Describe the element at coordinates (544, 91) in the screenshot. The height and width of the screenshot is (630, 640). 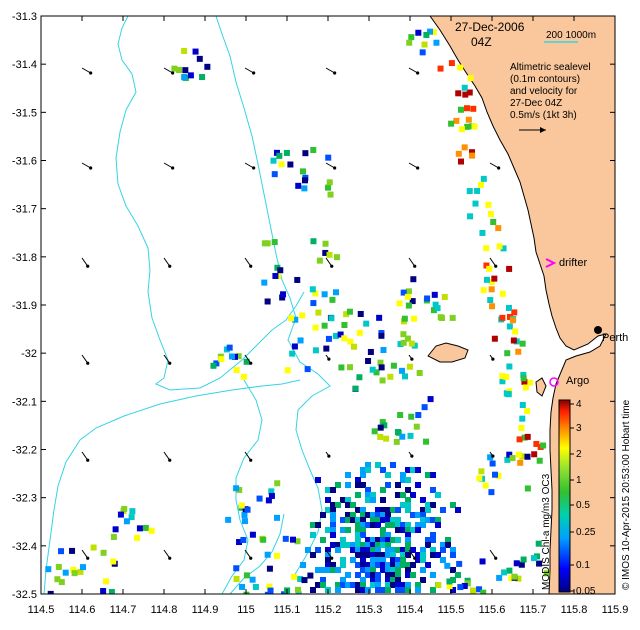
I see `legend-line-3: and velocity for` at that location.